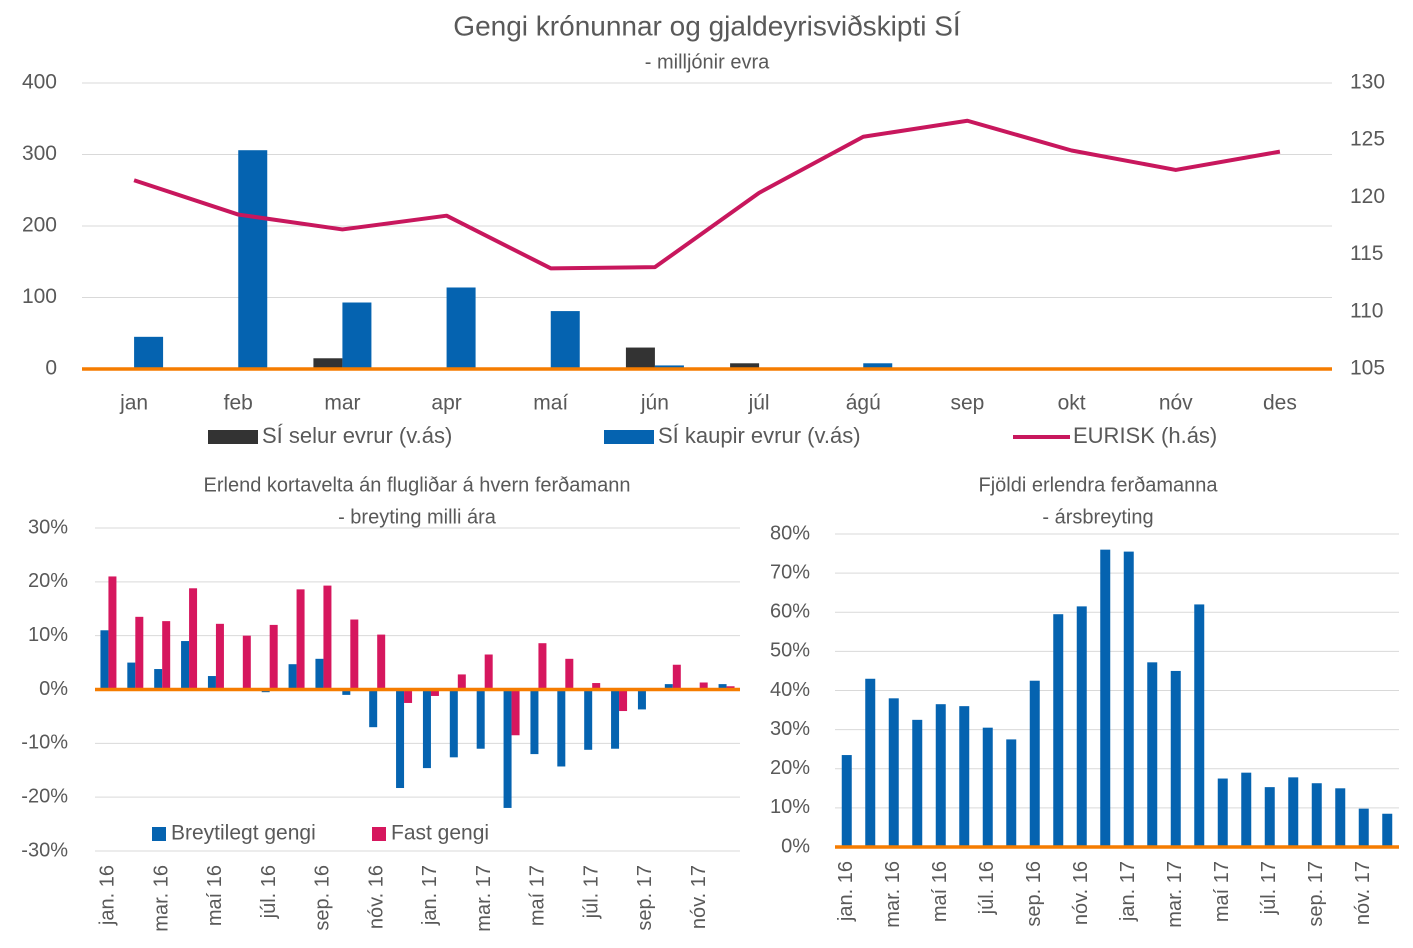 The width and height of the screenshot is (1413, 948). Describe the element at coordinates (243, 833) in the screenshot. I see `legend-label: Breytilegt gengi` at that location.